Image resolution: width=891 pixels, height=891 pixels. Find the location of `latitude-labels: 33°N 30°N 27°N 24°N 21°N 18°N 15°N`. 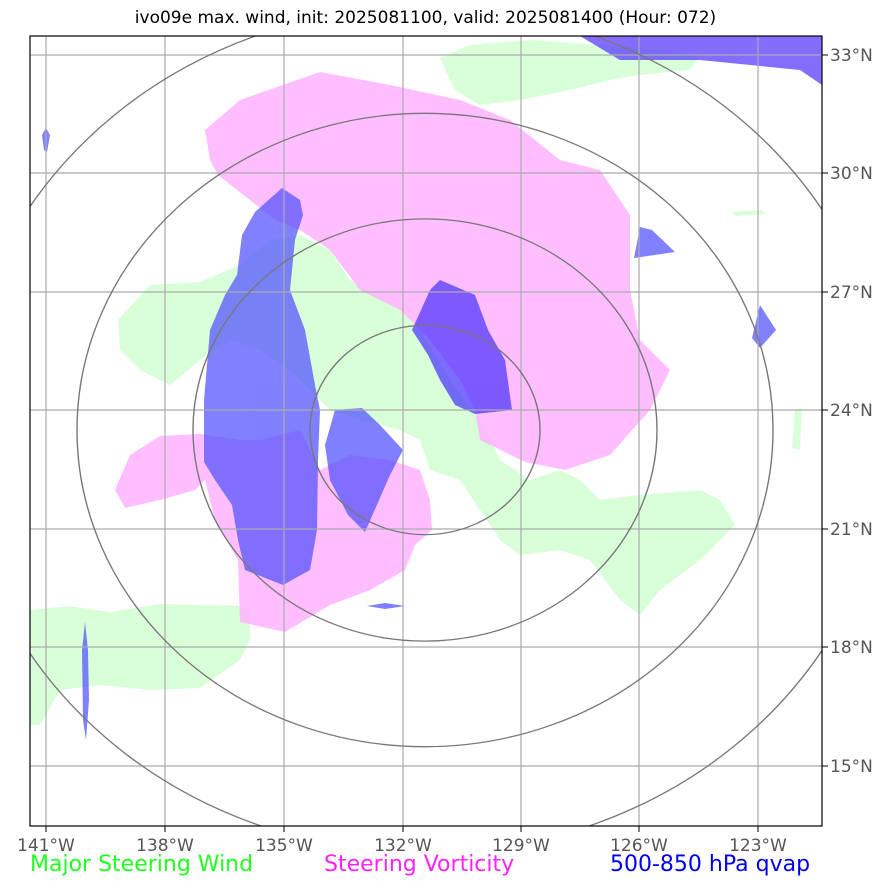

latitude-labels: 33°N 30°N 27°N 24°N 21°N 18°N 15°N is located at coordinates (851, 411).